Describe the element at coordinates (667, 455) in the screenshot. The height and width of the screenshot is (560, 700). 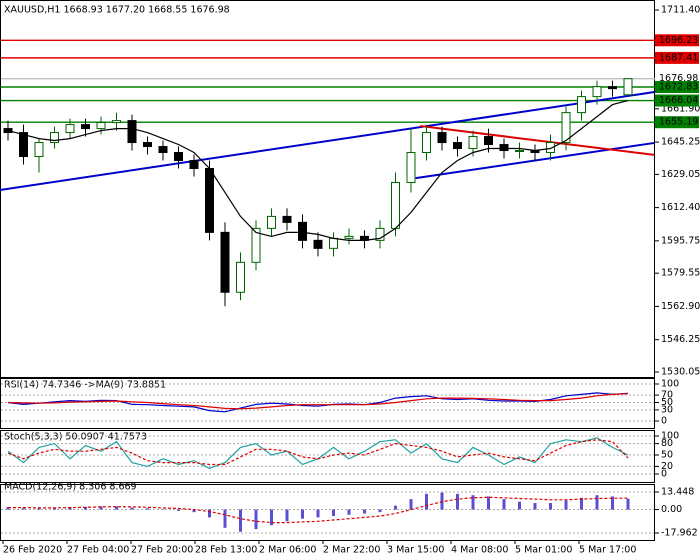
I see `y-tick-label: 50` at that location.